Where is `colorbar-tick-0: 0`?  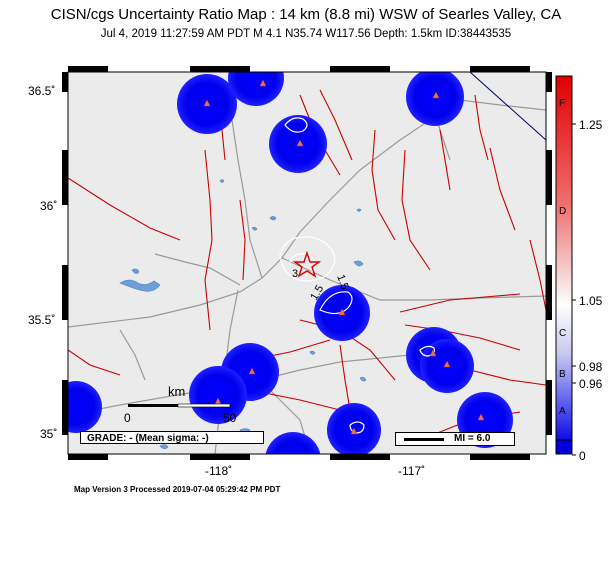
colorbar-tick-0: 0 is located at coordinates (582, 456).